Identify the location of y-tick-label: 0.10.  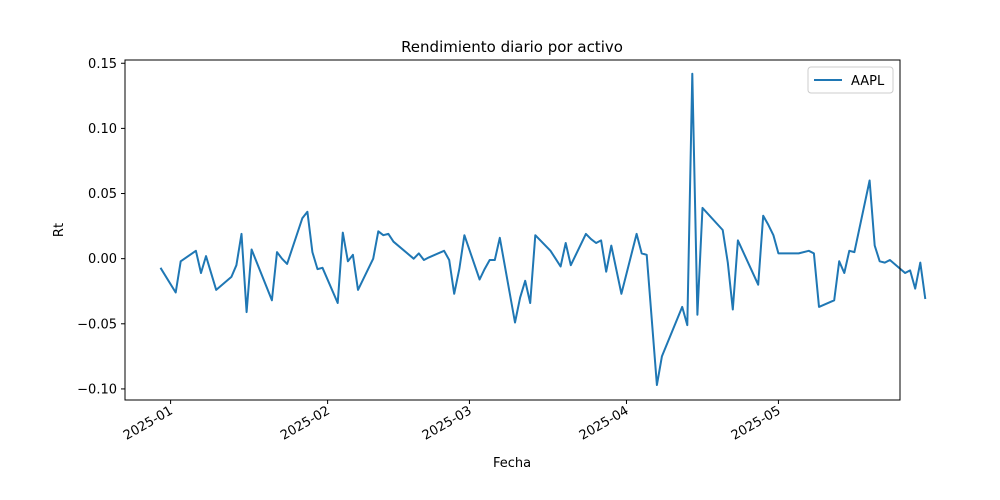
(102, 129).